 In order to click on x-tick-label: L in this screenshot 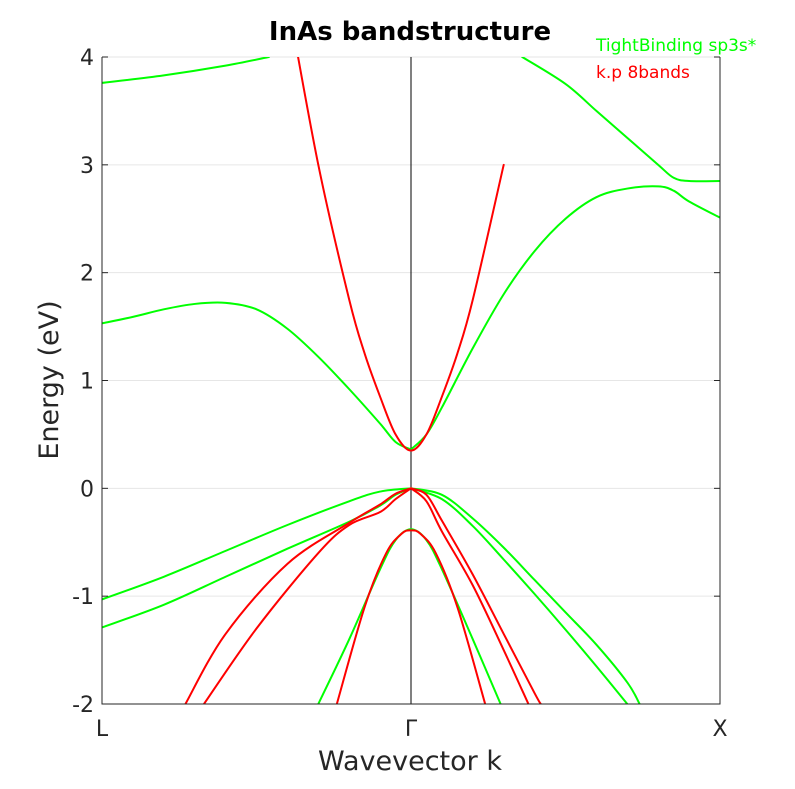, I will do `click(102, 729)`.